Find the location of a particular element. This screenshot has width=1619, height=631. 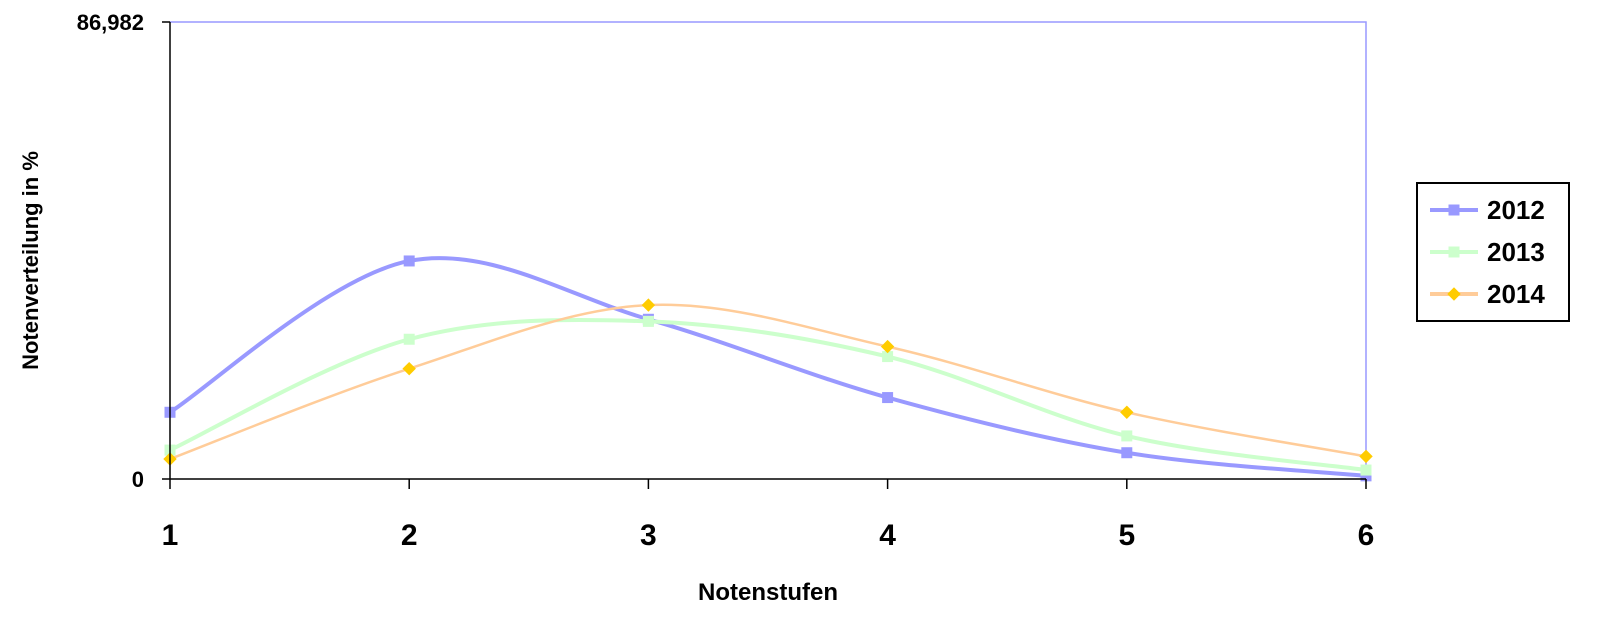

legend-label: 2013 is located at coordinates (1516, 252).